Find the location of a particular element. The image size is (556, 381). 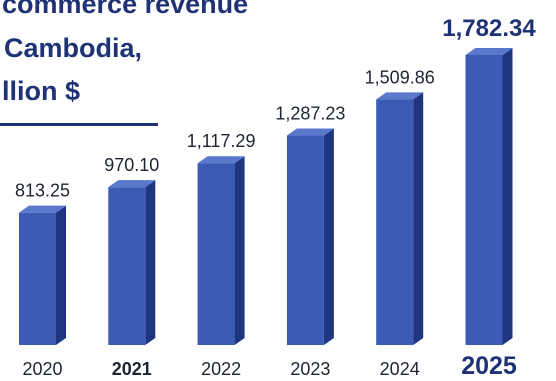

bar-side-2020 is located at coordinates (61, 275).